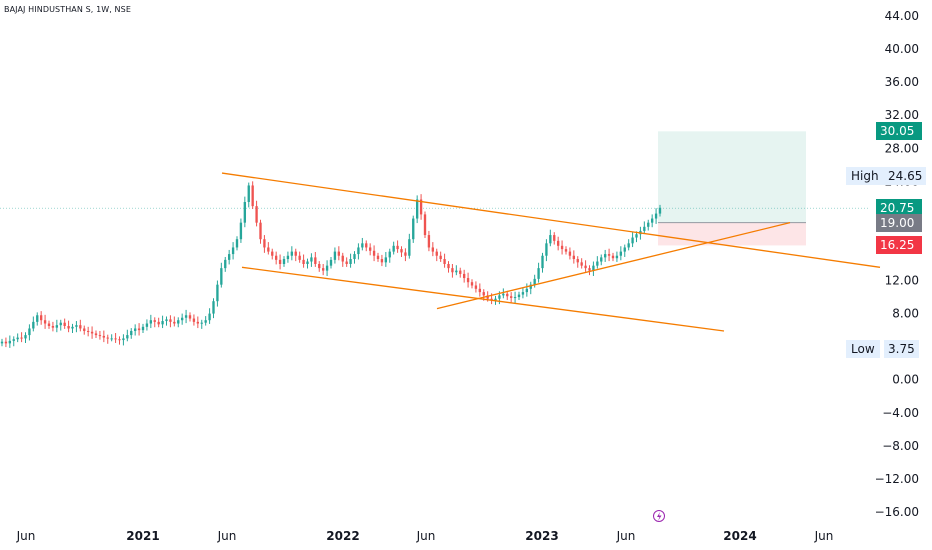 This screenshot has height=550, width=932. What do you see at coordinates (897, 479) in the screenshot?
I see `y-tick-label: −12.00` at bounding box center [897, 479].